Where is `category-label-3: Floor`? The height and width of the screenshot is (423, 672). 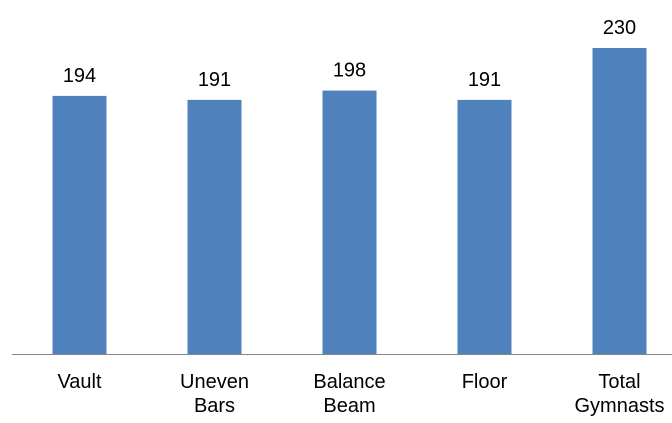 category-label-3: Floor is located at coordinates (485, 382).